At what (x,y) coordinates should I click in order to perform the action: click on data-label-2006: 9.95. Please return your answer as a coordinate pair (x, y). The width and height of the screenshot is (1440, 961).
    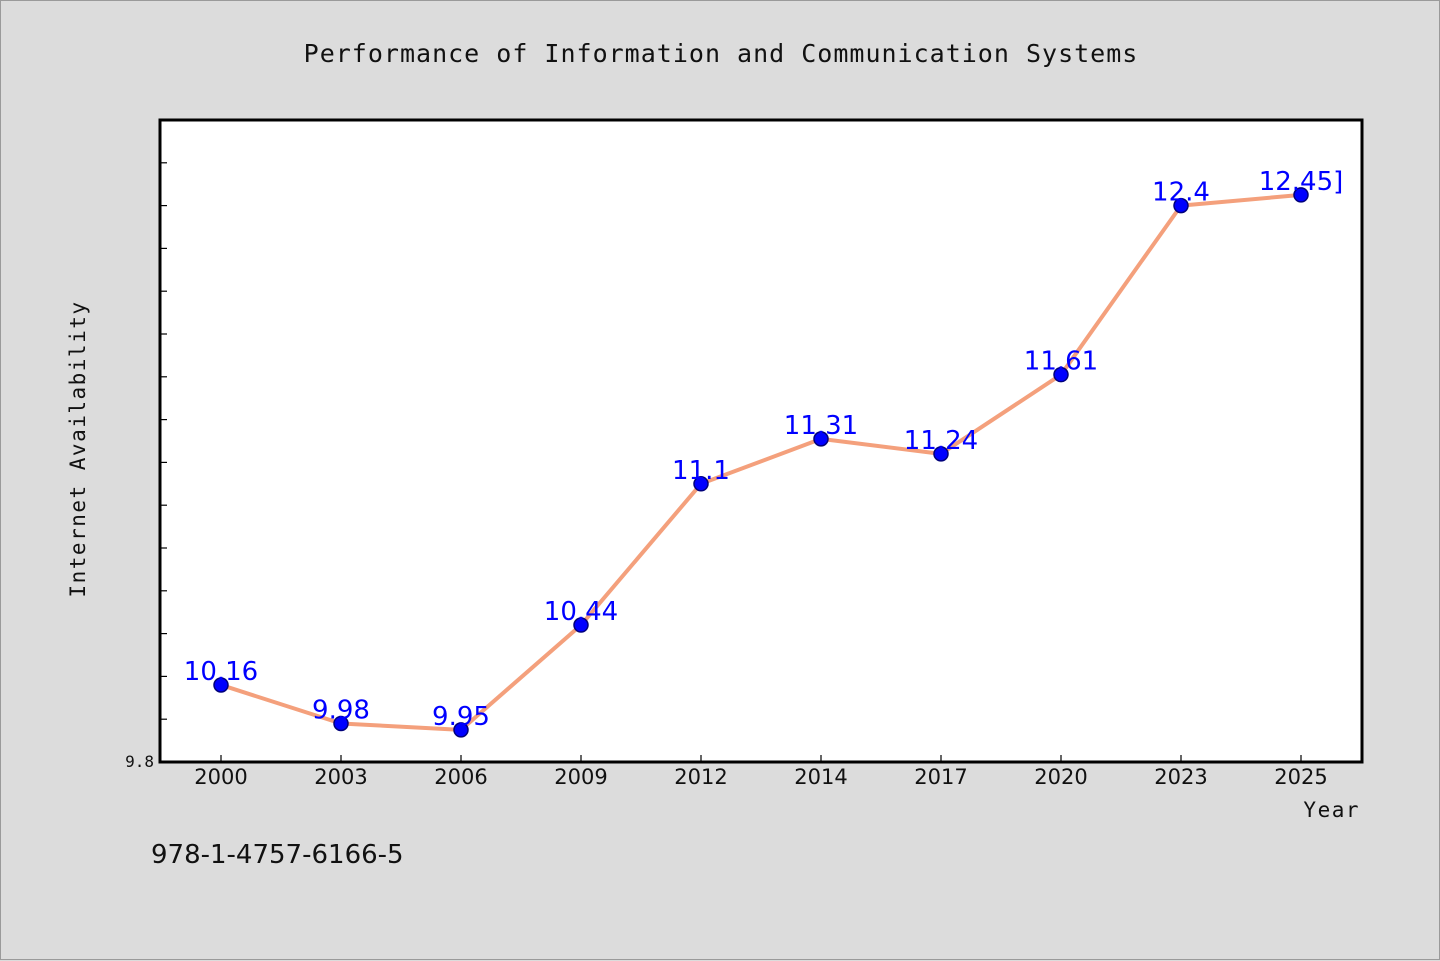
    Looking at the image, I should click on (461, 717).